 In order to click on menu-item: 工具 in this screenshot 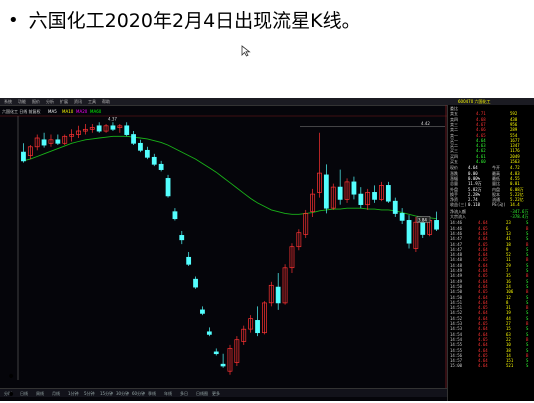, I will do `click(92, 101)`.